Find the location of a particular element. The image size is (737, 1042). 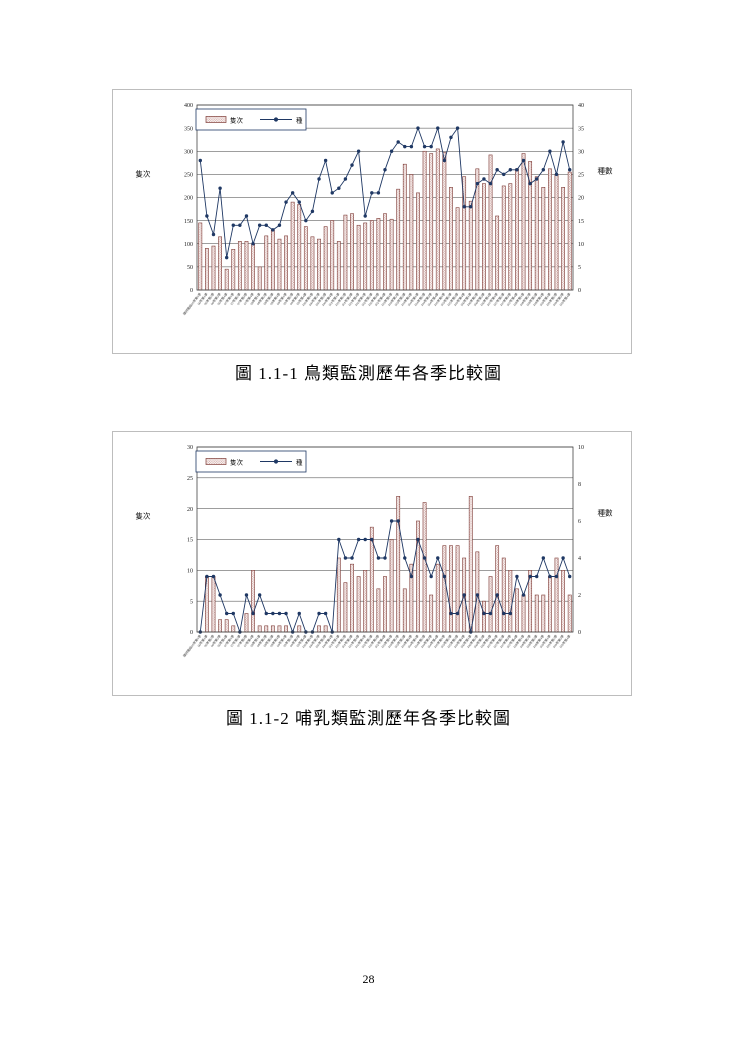

right-axis-tick-label: 5 is located at coordinates (579, 268).